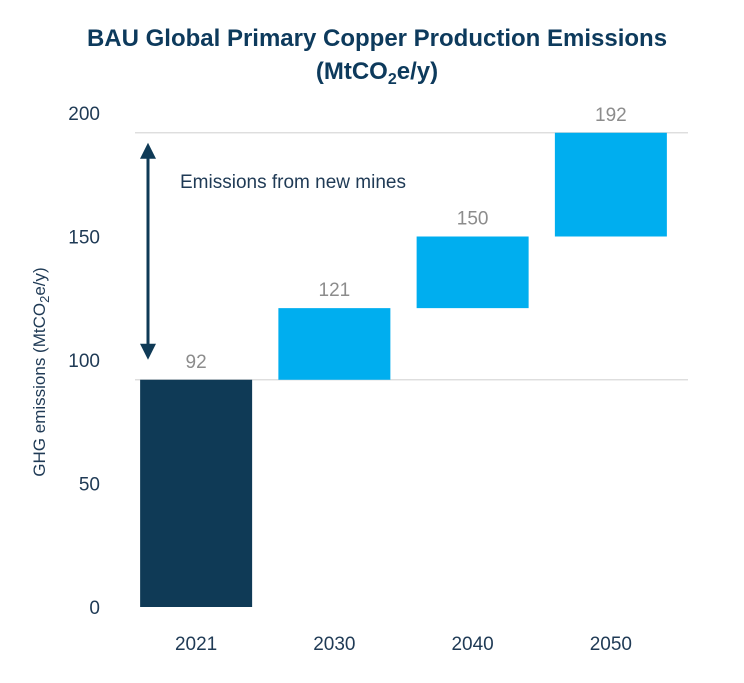  I want to click on x-tick-label: 2040, so click(472, 644).